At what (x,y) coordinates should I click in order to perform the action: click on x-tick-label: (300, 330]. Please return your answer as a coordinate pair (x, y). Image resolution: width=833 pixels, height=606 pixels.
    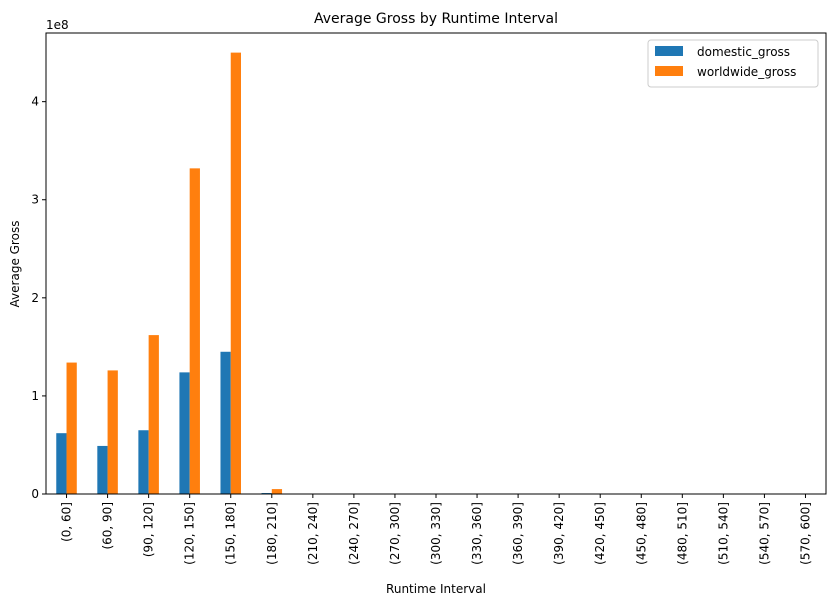
    Looking at the image, I should click on (436, 533).